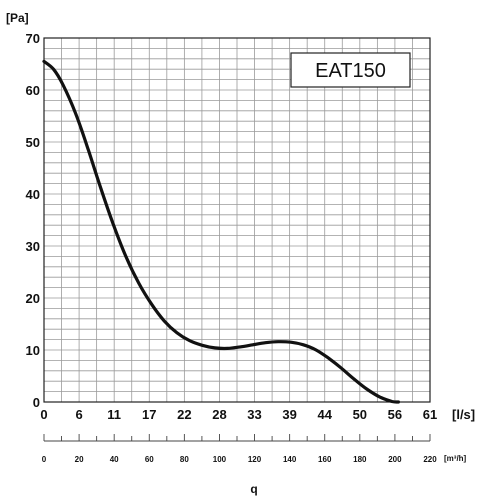  Describe the element at coordinates (430, 459) in the screenshot. I see `secondary-x-tick-label: 220` at that location.